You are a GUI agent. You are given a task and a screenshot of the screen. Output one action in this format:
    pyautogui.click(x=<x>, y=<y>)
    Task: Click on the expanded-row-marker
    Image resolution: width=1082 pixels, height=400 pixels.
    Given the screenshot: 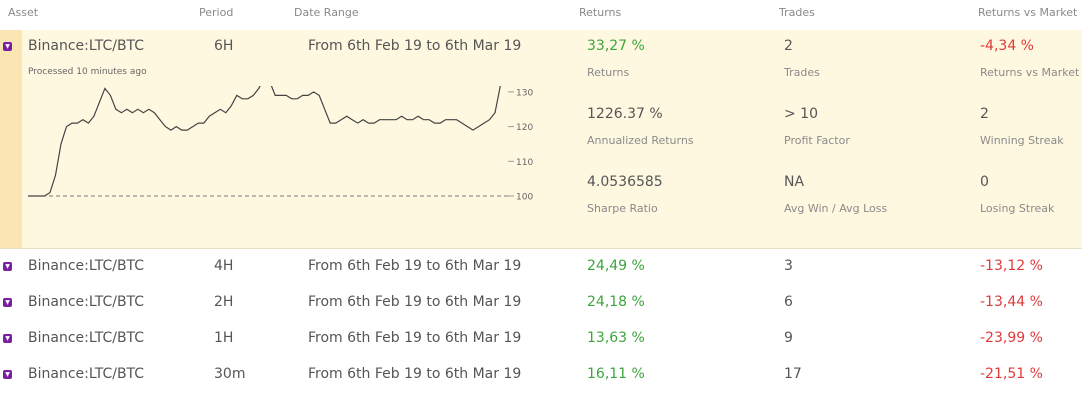 What is the action you would take?
    pyautogui.click(x=11, y=139)
    